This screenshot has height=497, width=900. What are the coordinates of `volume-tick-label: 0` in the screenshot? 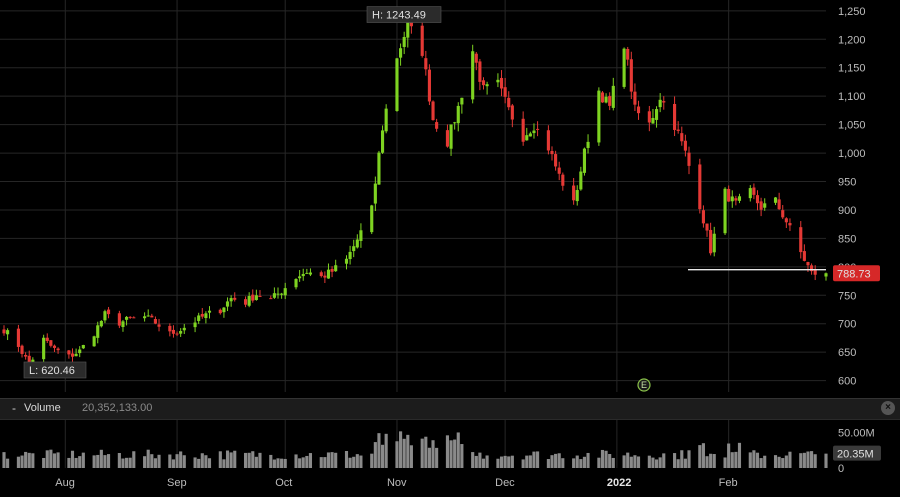 It's located at (841, 469).